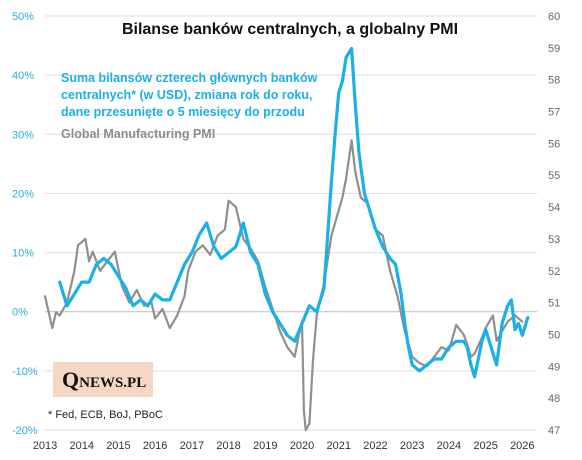 This screenshot has height=460, width=582. I want to click on footnote: * Fed, ECB, BoJ, PBoC, so click(105, 415).